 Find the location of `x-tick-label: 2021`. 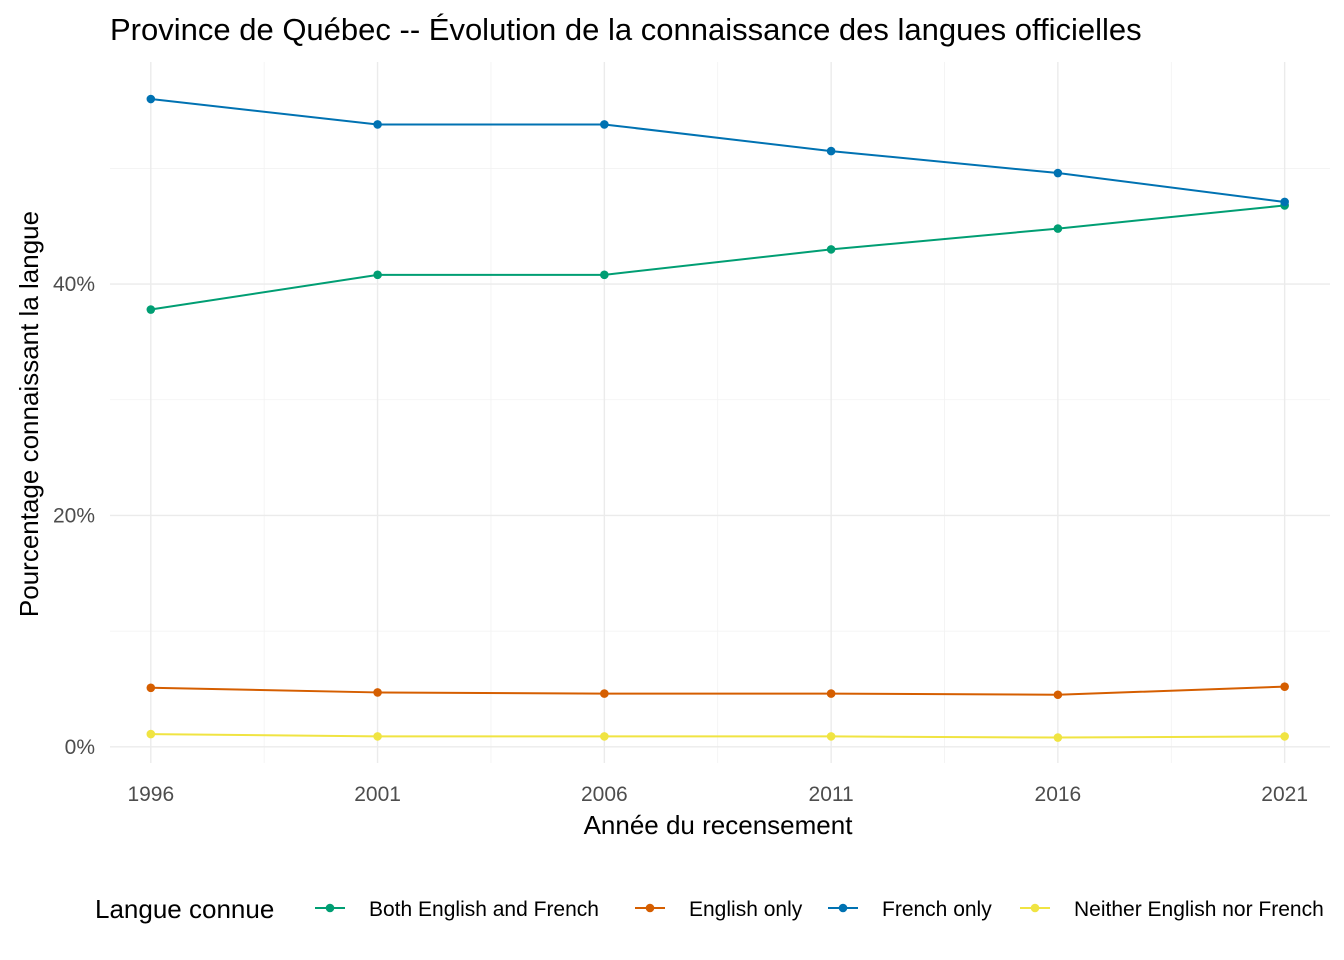

x-tick-label: 2021 is located at coordinates (1284, 794).